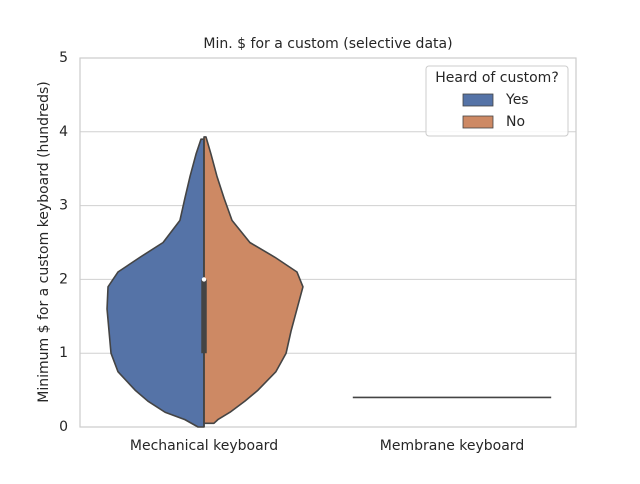 The width and height of the screenshot is (640, 484). What do you see at coordinates (63, 132) in the screenshot?
I see `y-tick-label: 4` at bounding box center [63, 132].